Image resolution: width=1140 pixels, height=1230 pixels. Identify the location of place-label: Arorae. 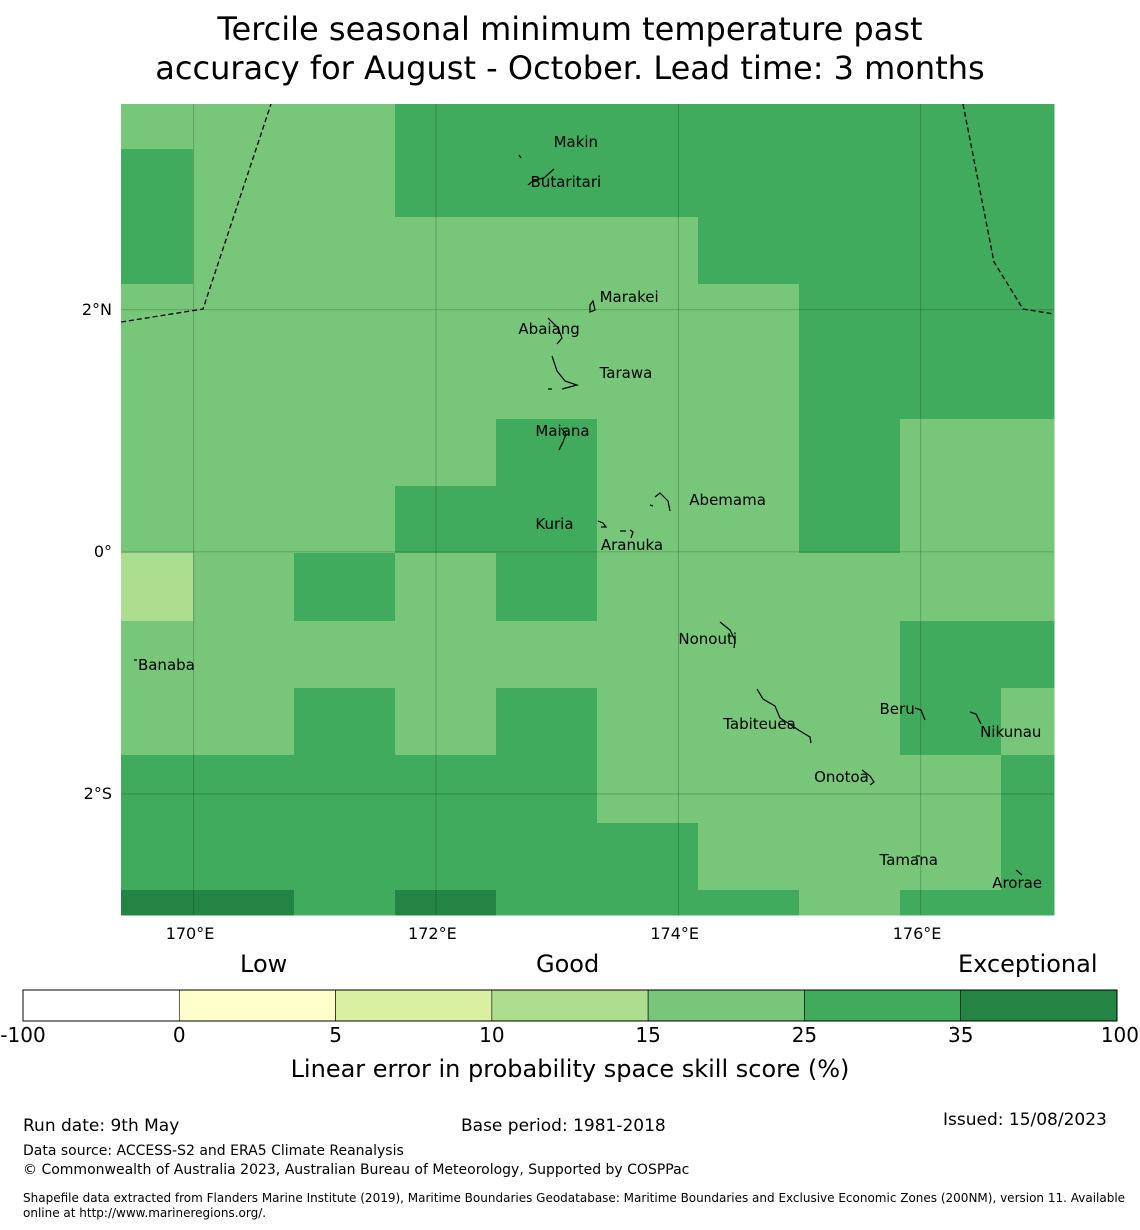
(1017, 882).